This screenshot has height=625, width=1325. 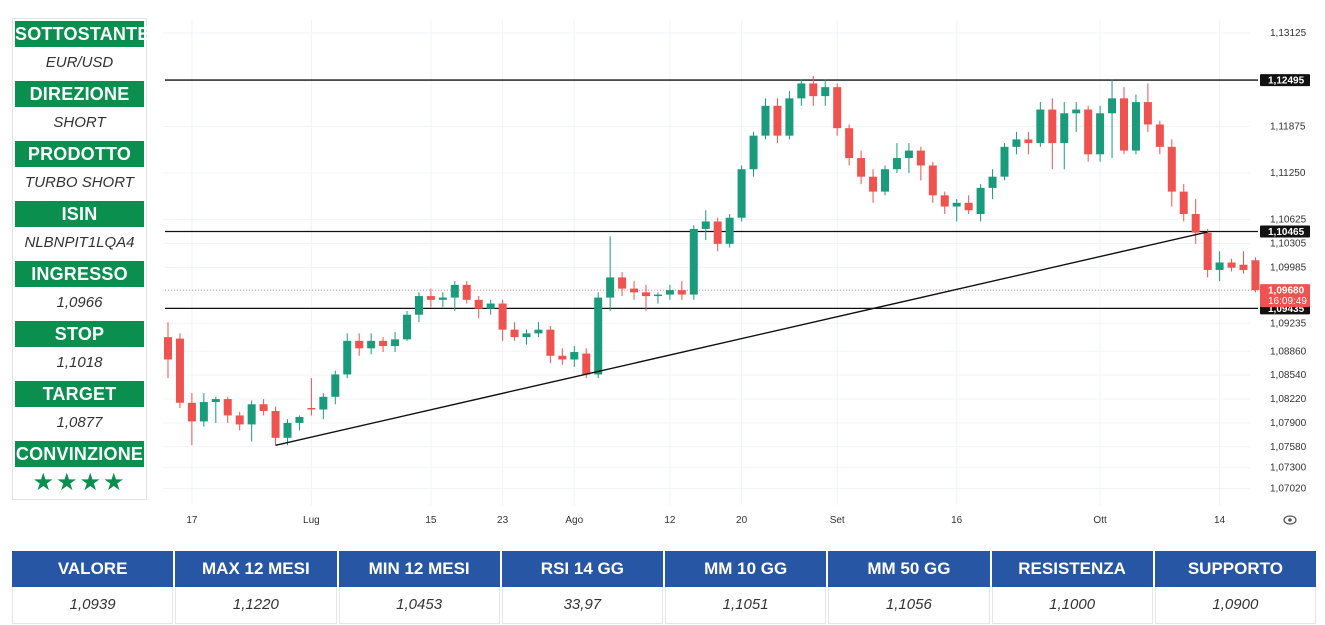 I want to click on x-tick-label: 20, so click(x=742, y=520).